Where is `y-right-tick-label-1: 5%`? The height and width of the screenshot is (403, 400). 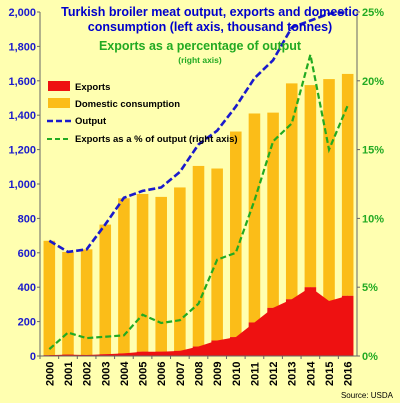
y-right-tick-label-1: 5% is located at coordinates (370, 288).